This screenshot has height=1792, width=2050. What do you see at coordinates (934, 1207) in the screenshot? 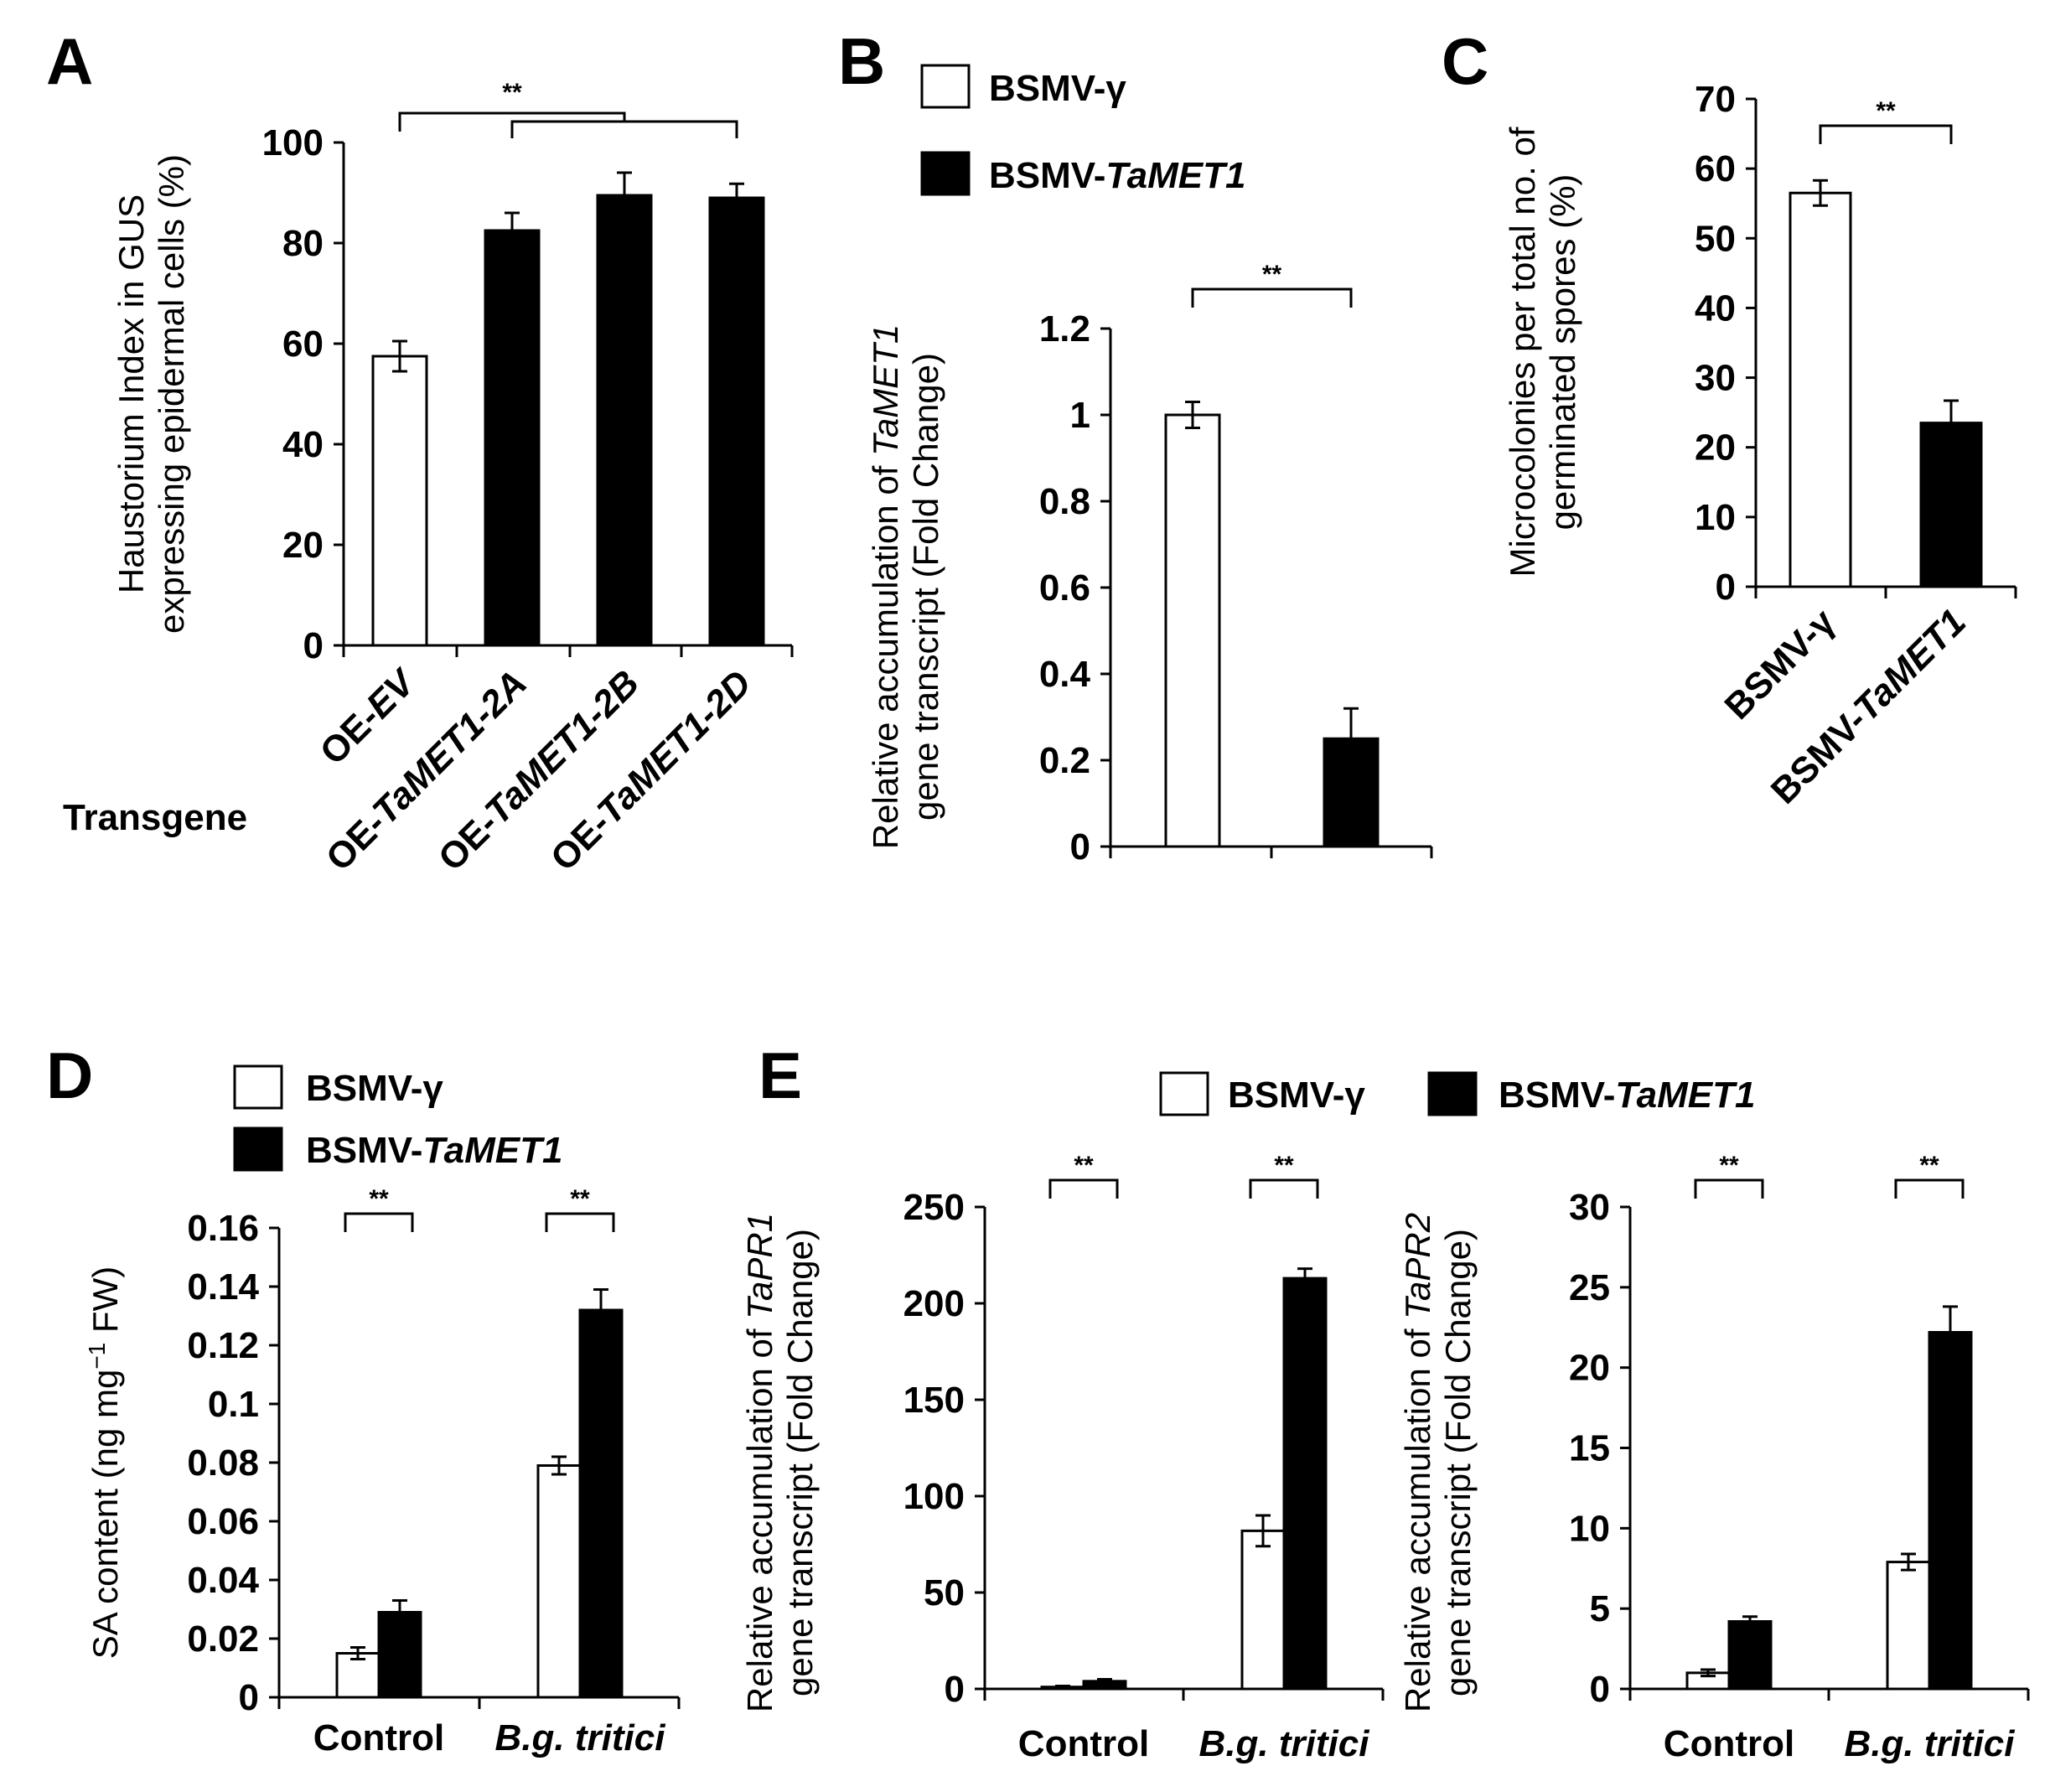
I see `y-tick-label: 250` at bounding box center [934, 1207].